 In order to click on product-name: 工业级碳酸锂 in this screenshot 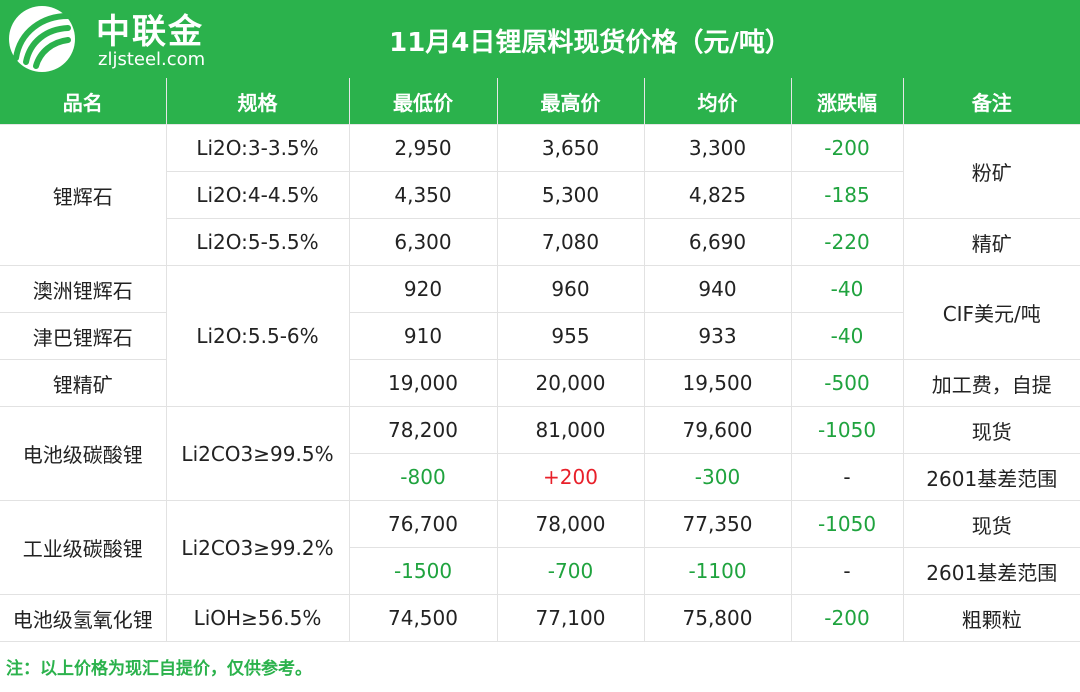, I will do `click(83, 547)`.